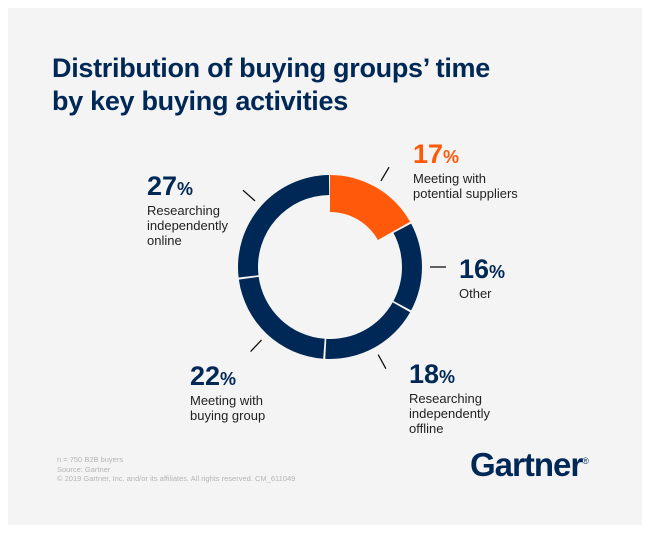  I want to click on pct-value: 22, so click(205, 376).